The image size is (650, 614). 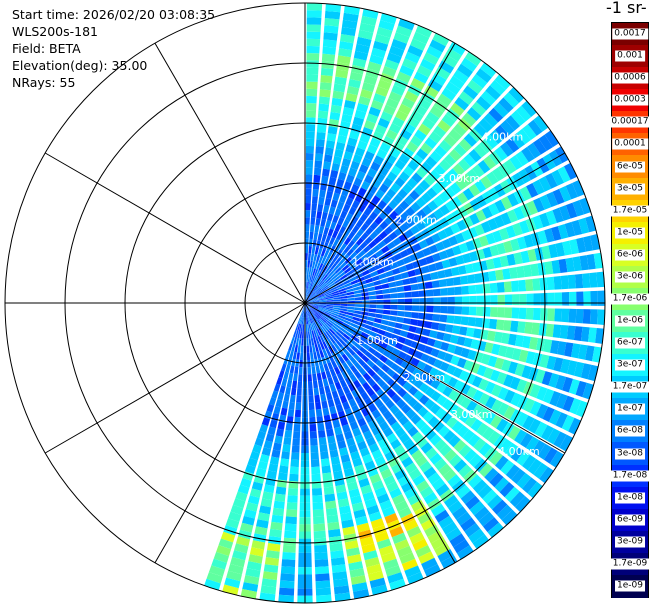 What do you see at coordinates (626, 8) in the screenshot?
I see `colorbar-title: -1 sr-` at bounding box center [626, 8].